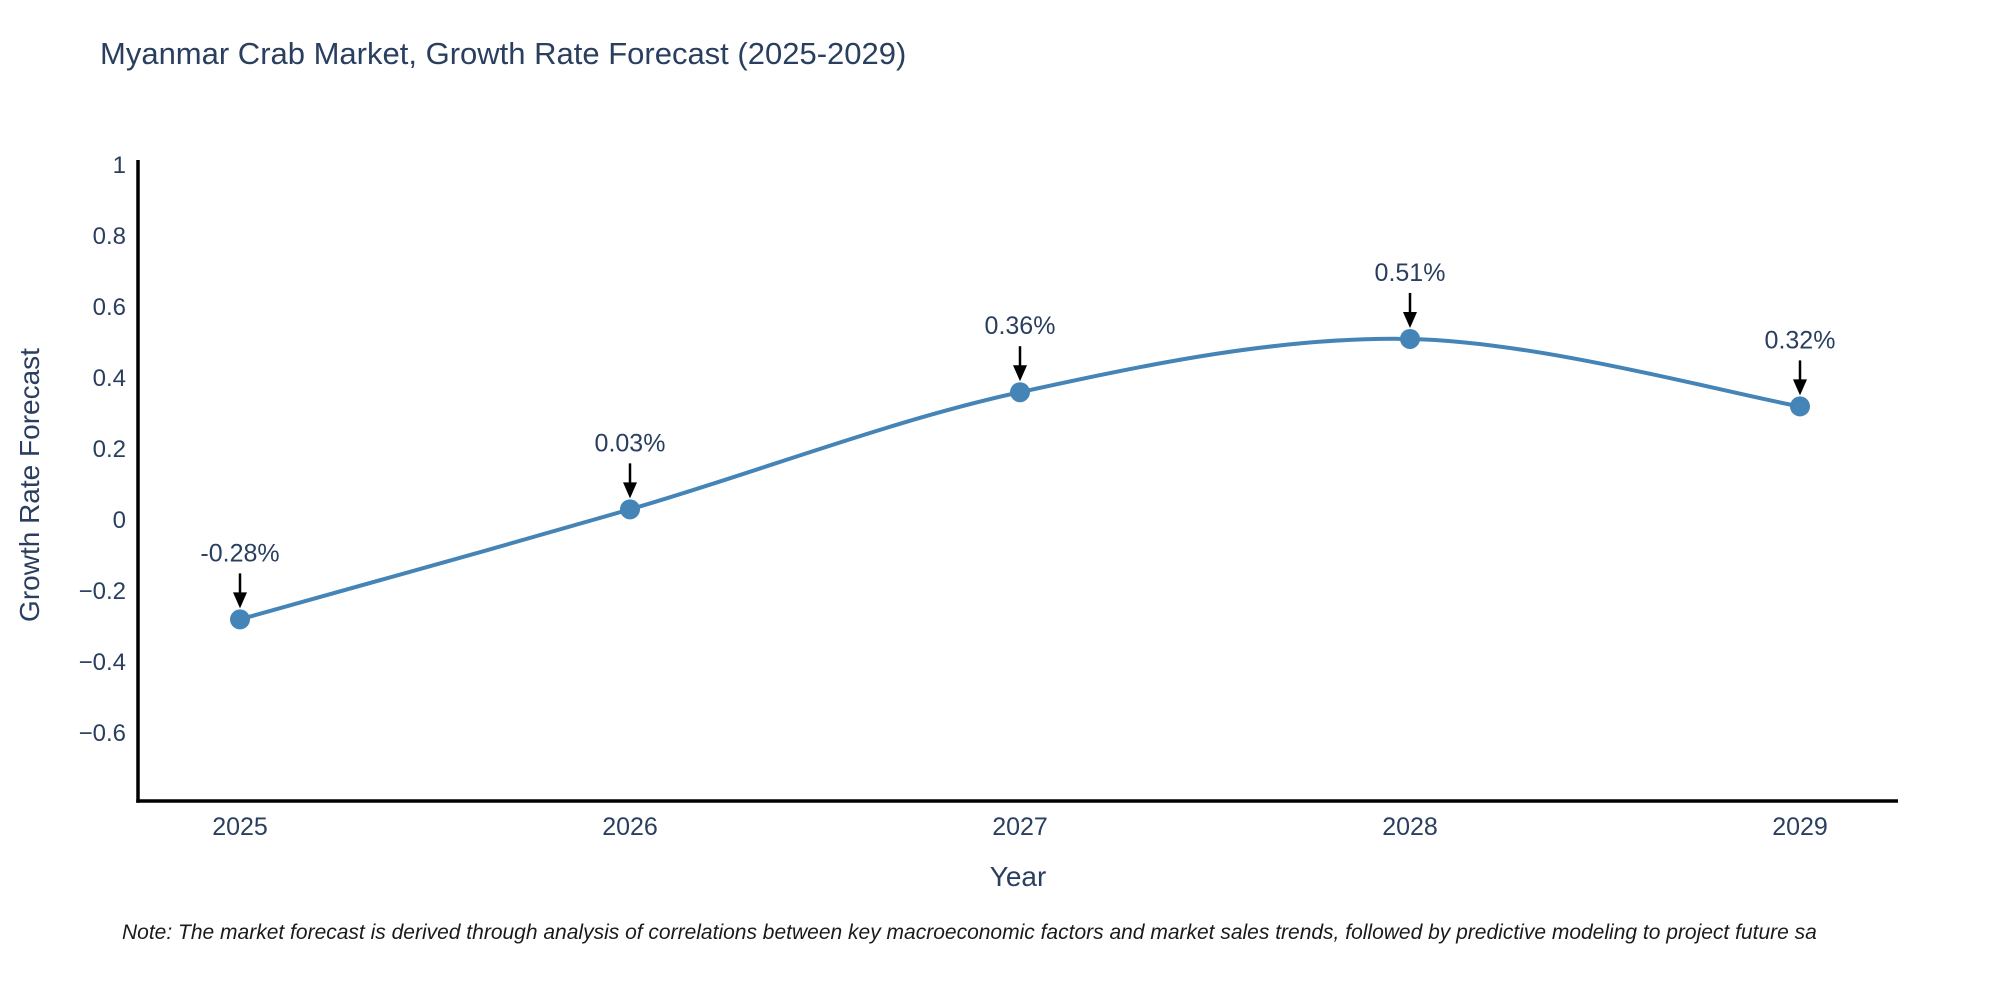 The width and height of the screenshot is (2000, 1000). What do you see at coordinates (240, 827) in the screenshot?
I see `x-tick-label: 2025` at bounding box center [240, 827].